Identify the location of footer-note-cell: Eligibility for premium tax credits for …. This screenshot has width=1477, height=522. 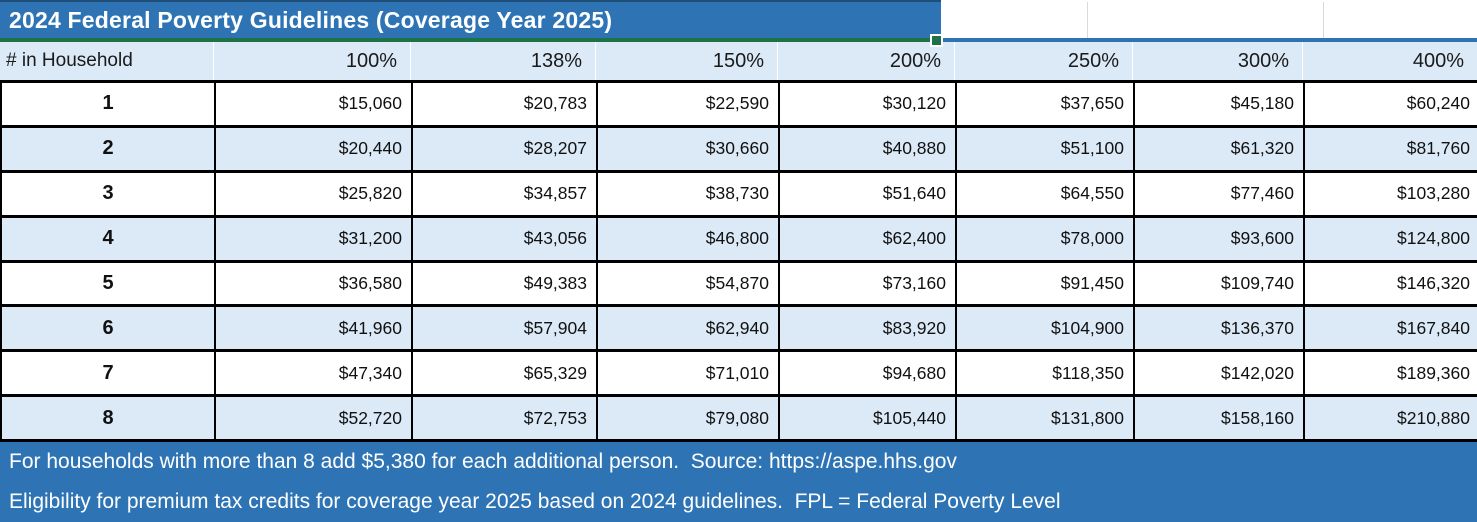
(535, 501).